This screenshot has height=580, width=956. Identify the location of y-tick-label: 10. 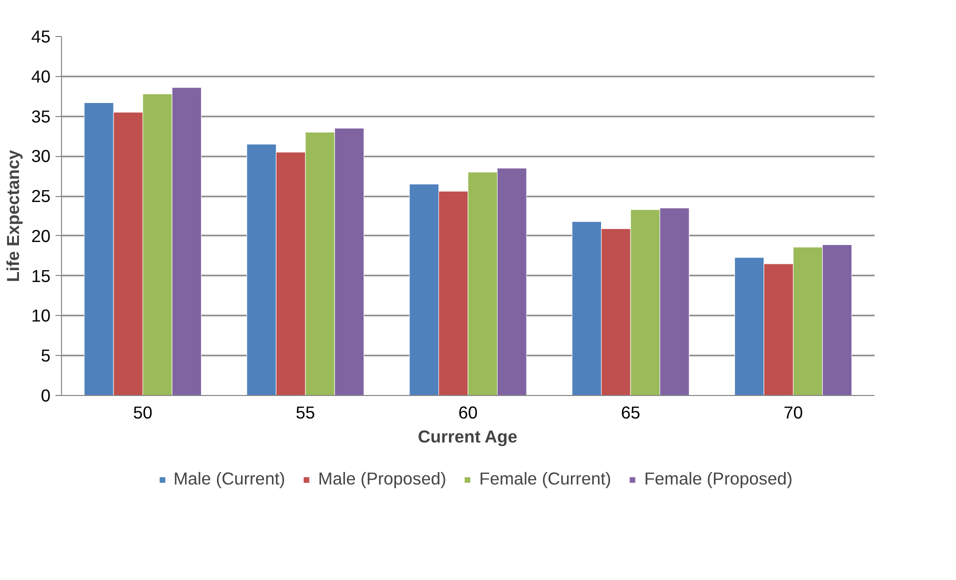
(41, 316).